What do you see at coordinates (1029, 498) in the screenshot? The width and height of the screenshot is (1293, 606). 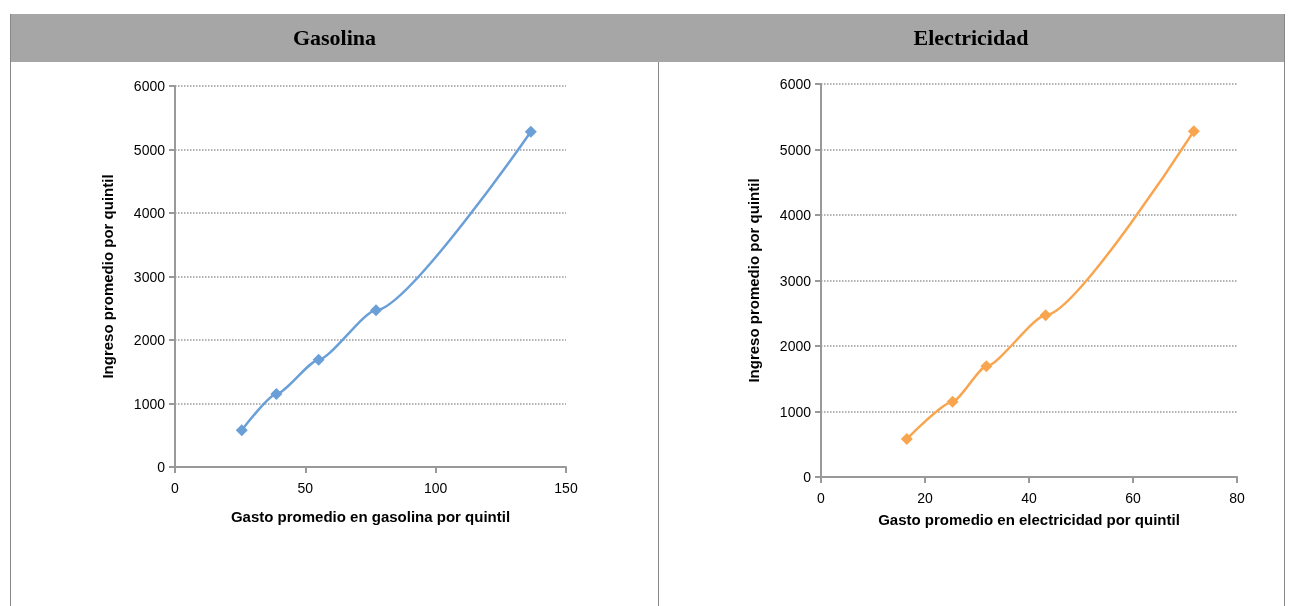 I see `x-tick-label: 40` at bounding box center [1029, 498].